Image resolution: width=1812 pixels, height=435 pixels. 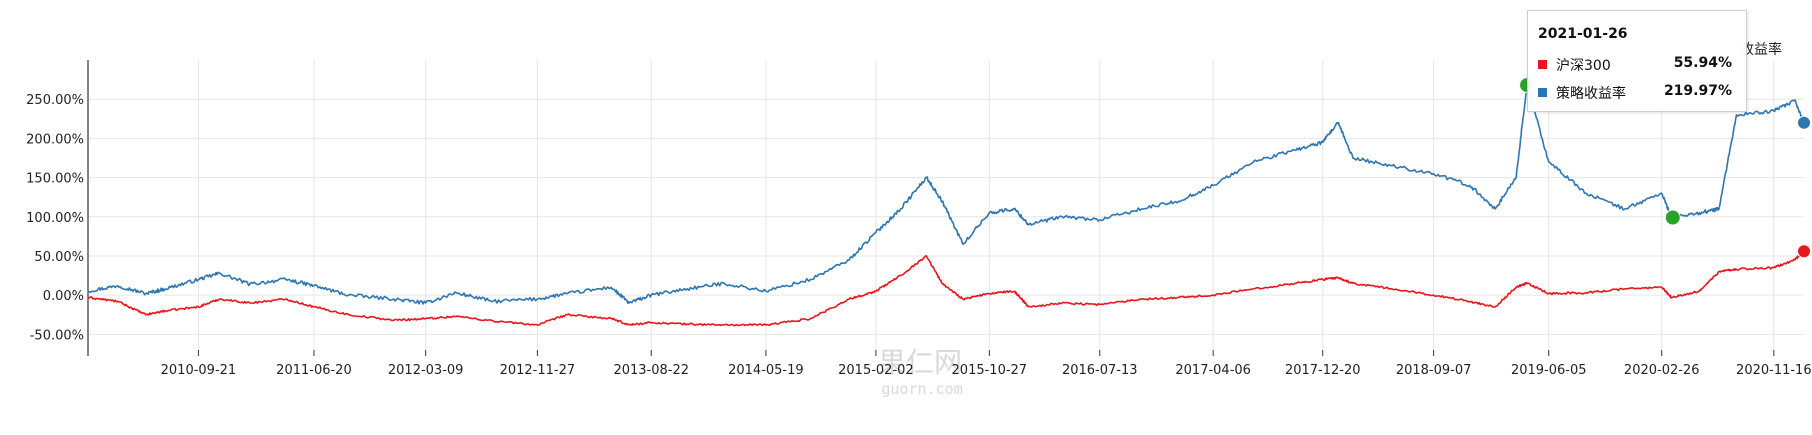 What do you see at coordinates (920, 362) in the screenshot?
I see `watermark-text-cn: 果仁网` at bounding box center [920, 362].